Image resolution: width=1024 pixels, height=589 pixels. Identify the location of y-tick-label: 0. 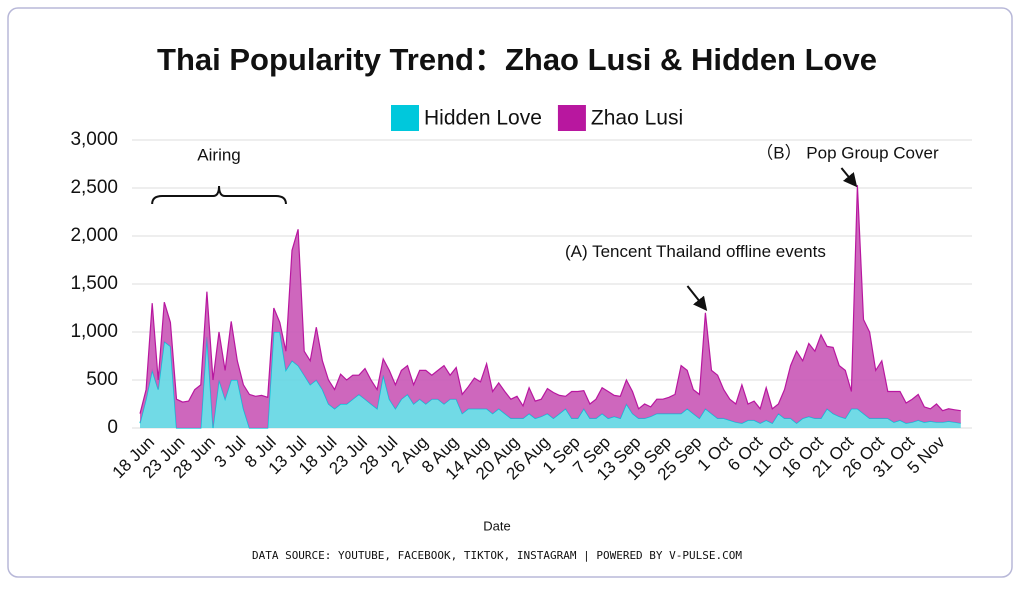
(112, 427).